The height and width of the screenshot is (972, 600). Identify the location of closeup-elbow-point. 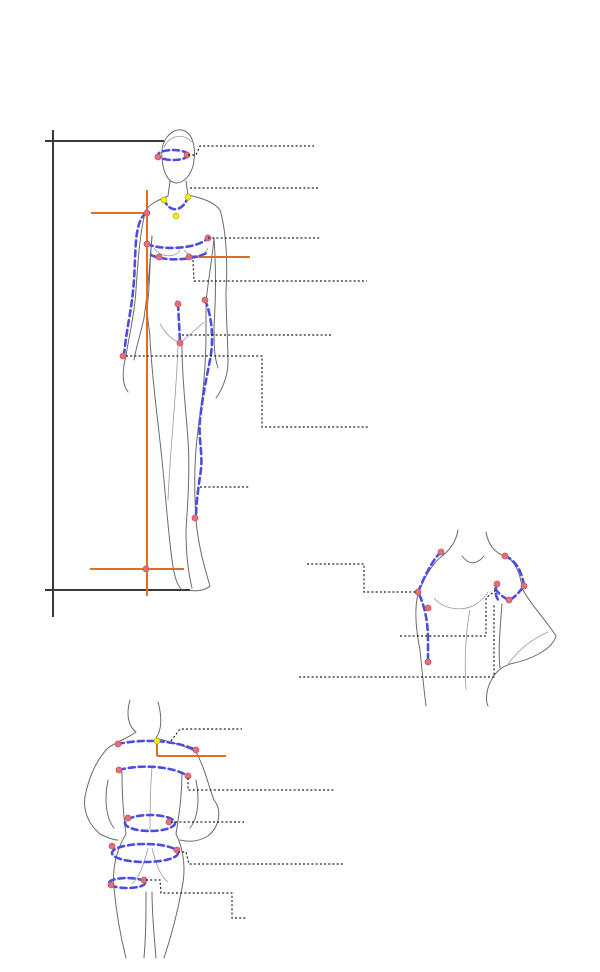
(428, 608).